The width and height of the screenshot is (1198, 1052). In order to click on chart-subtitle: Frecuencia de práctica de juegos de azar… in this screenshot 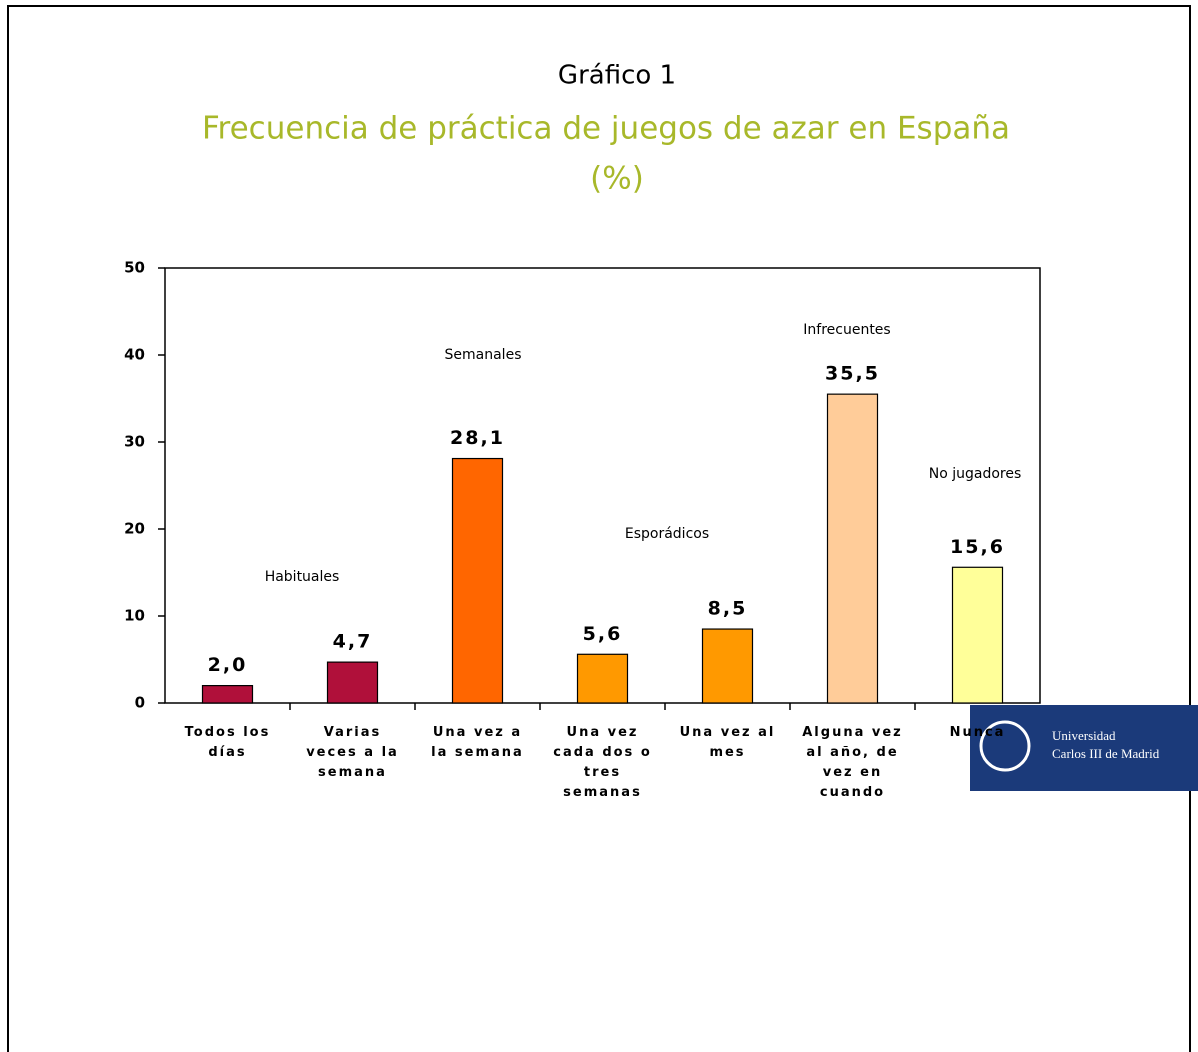, I will do `click(606, 129)`.